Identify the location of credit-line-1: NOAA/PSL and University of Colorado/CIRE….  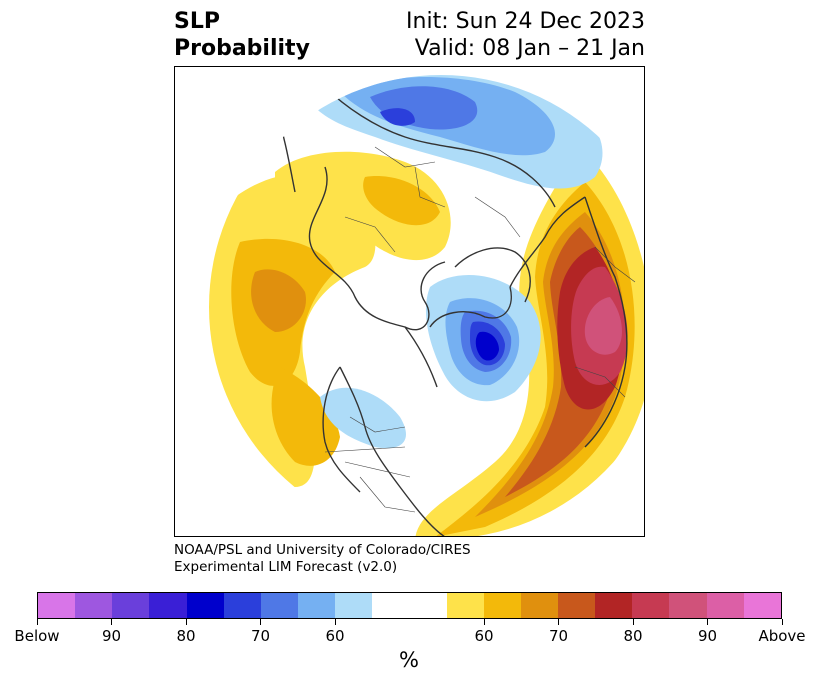
(322, 550).